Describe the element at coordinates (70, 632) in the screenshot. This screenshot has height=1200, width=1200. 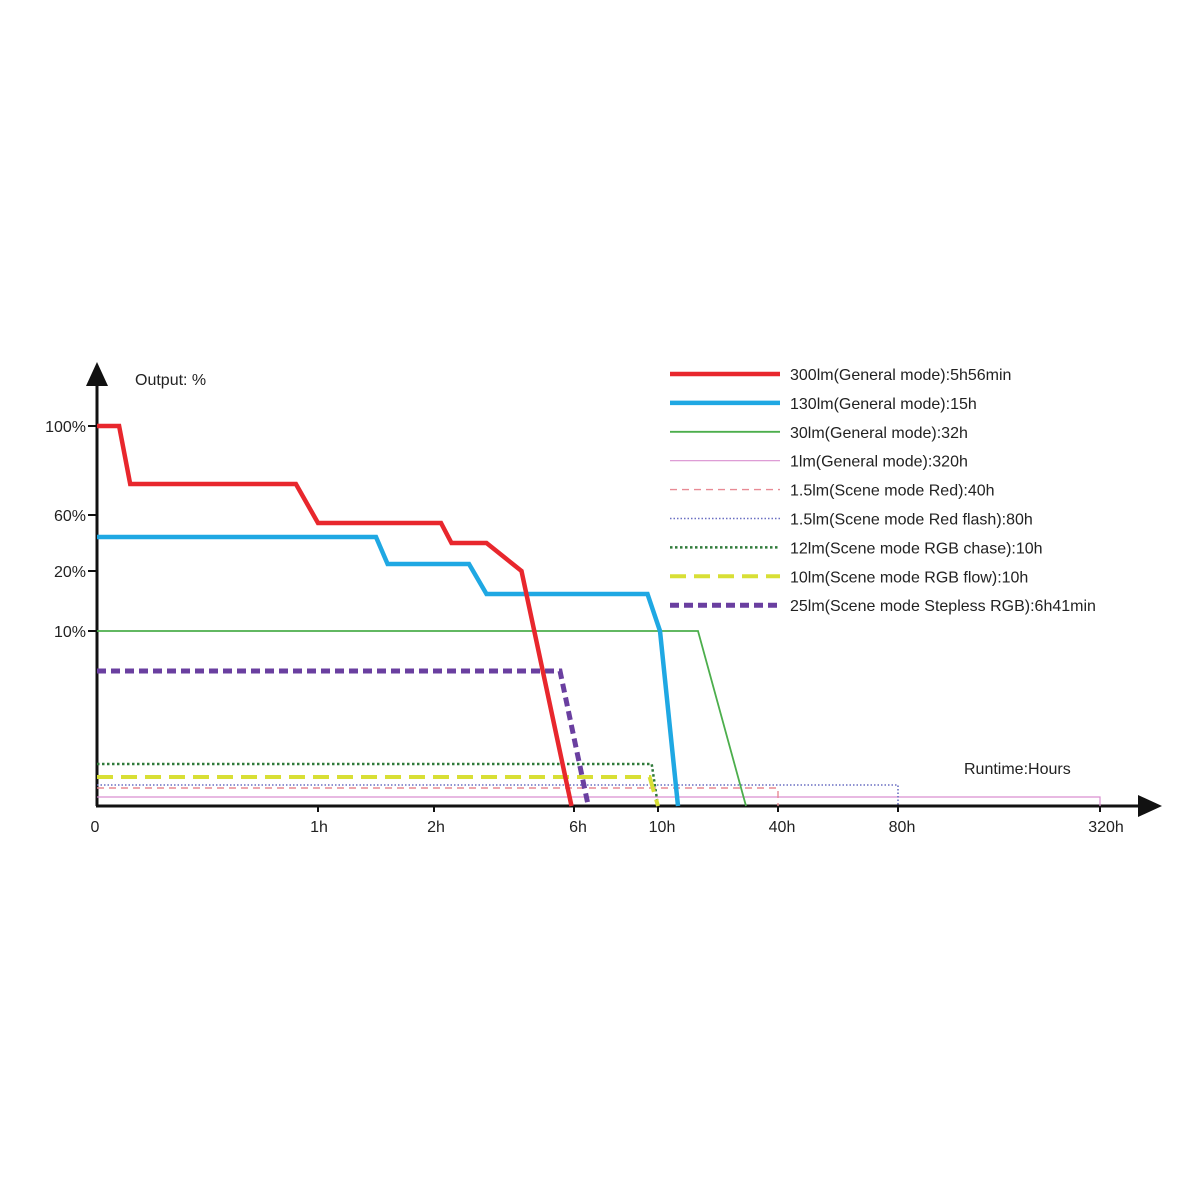
I see `y-tick-label: 10%` at that location.